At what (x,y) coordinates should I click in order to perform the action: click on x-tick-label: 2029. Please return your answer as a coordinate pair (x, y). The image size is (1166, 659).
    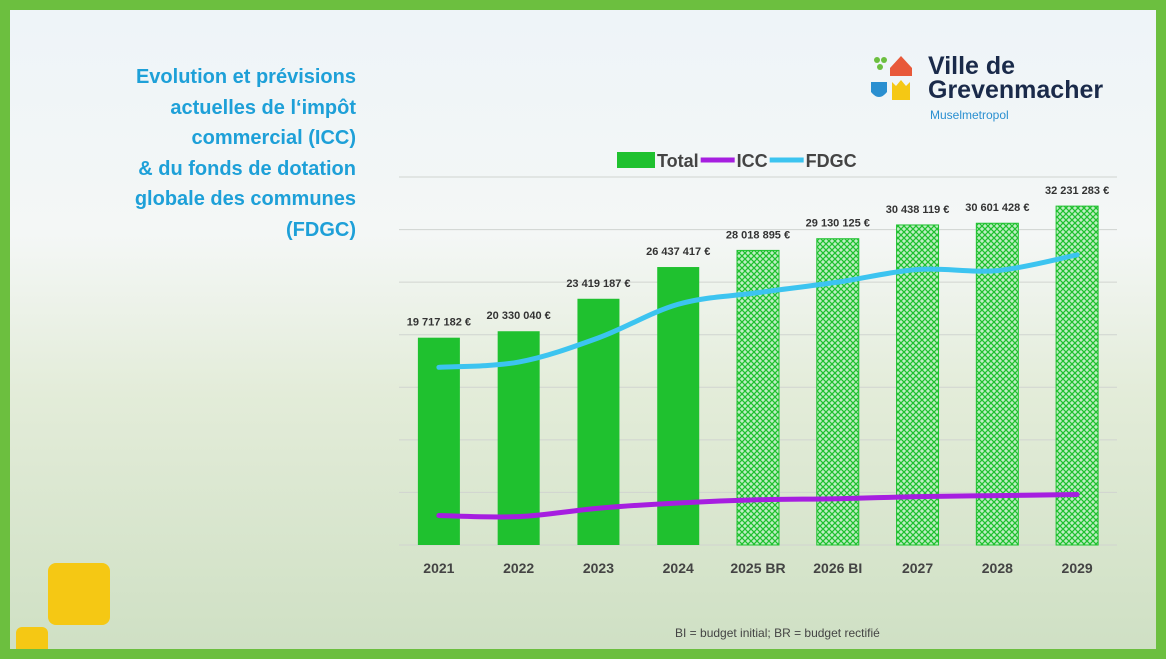
    Looking at the image, I should click on (1077, 568).